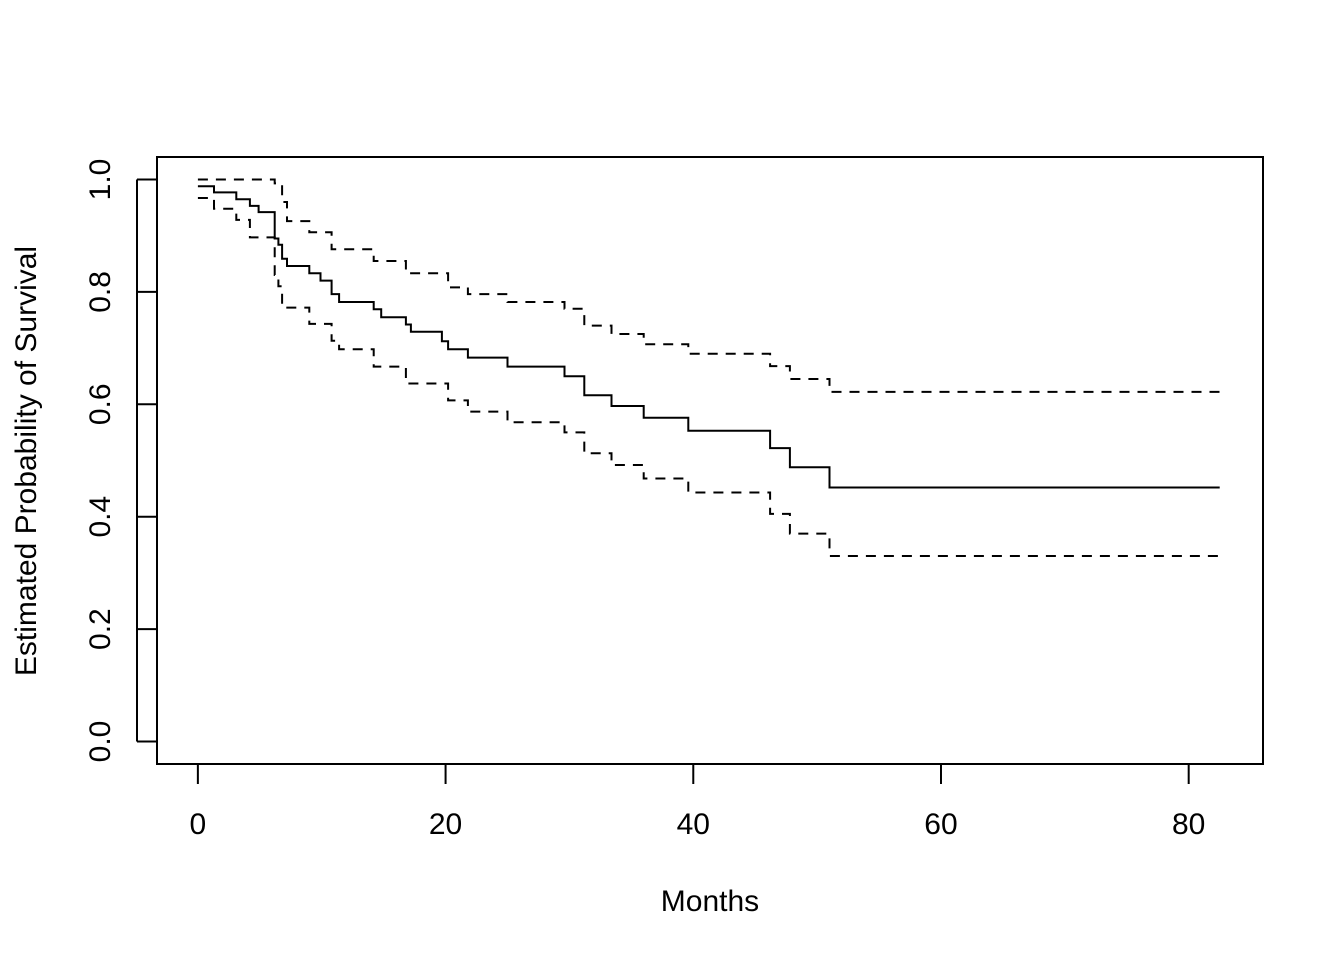 The image size is (1344, 960). I want to click on x-tick-label: 80, so click(1188, 824).